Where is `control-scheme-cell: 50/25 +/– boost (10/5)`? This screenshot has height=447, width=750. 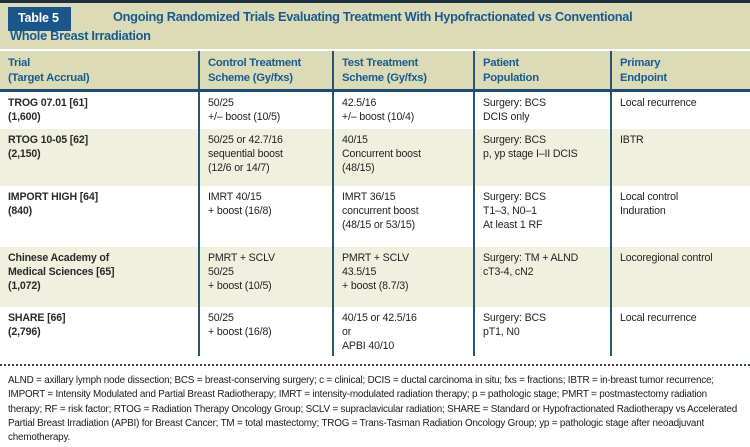
control-scheme-cell: 50/25 +/– boost (10/5) is located at coordinates (265, 111).